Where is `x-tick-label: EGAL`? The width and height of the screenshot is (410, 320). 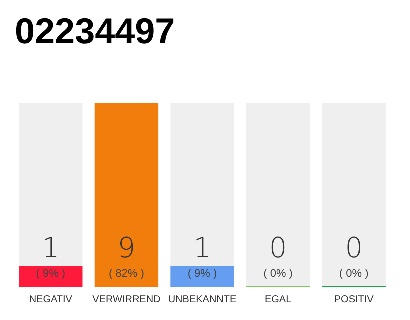
x-tick-label: EGAL is located at coordinates (278, 300).